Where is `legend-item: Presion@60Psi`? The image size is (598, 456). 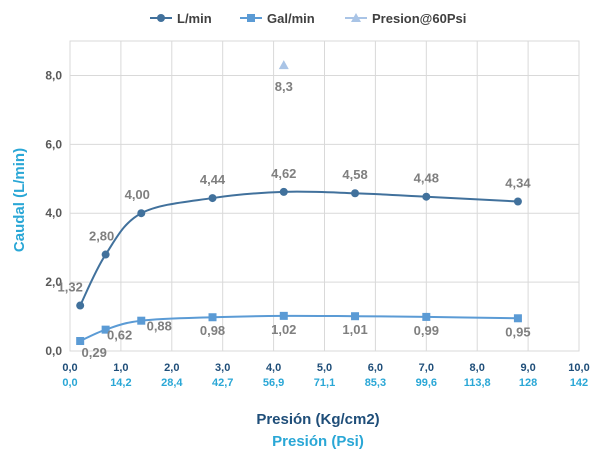 legend-item: Presion@60Psi is located at coordinates (405, 18).